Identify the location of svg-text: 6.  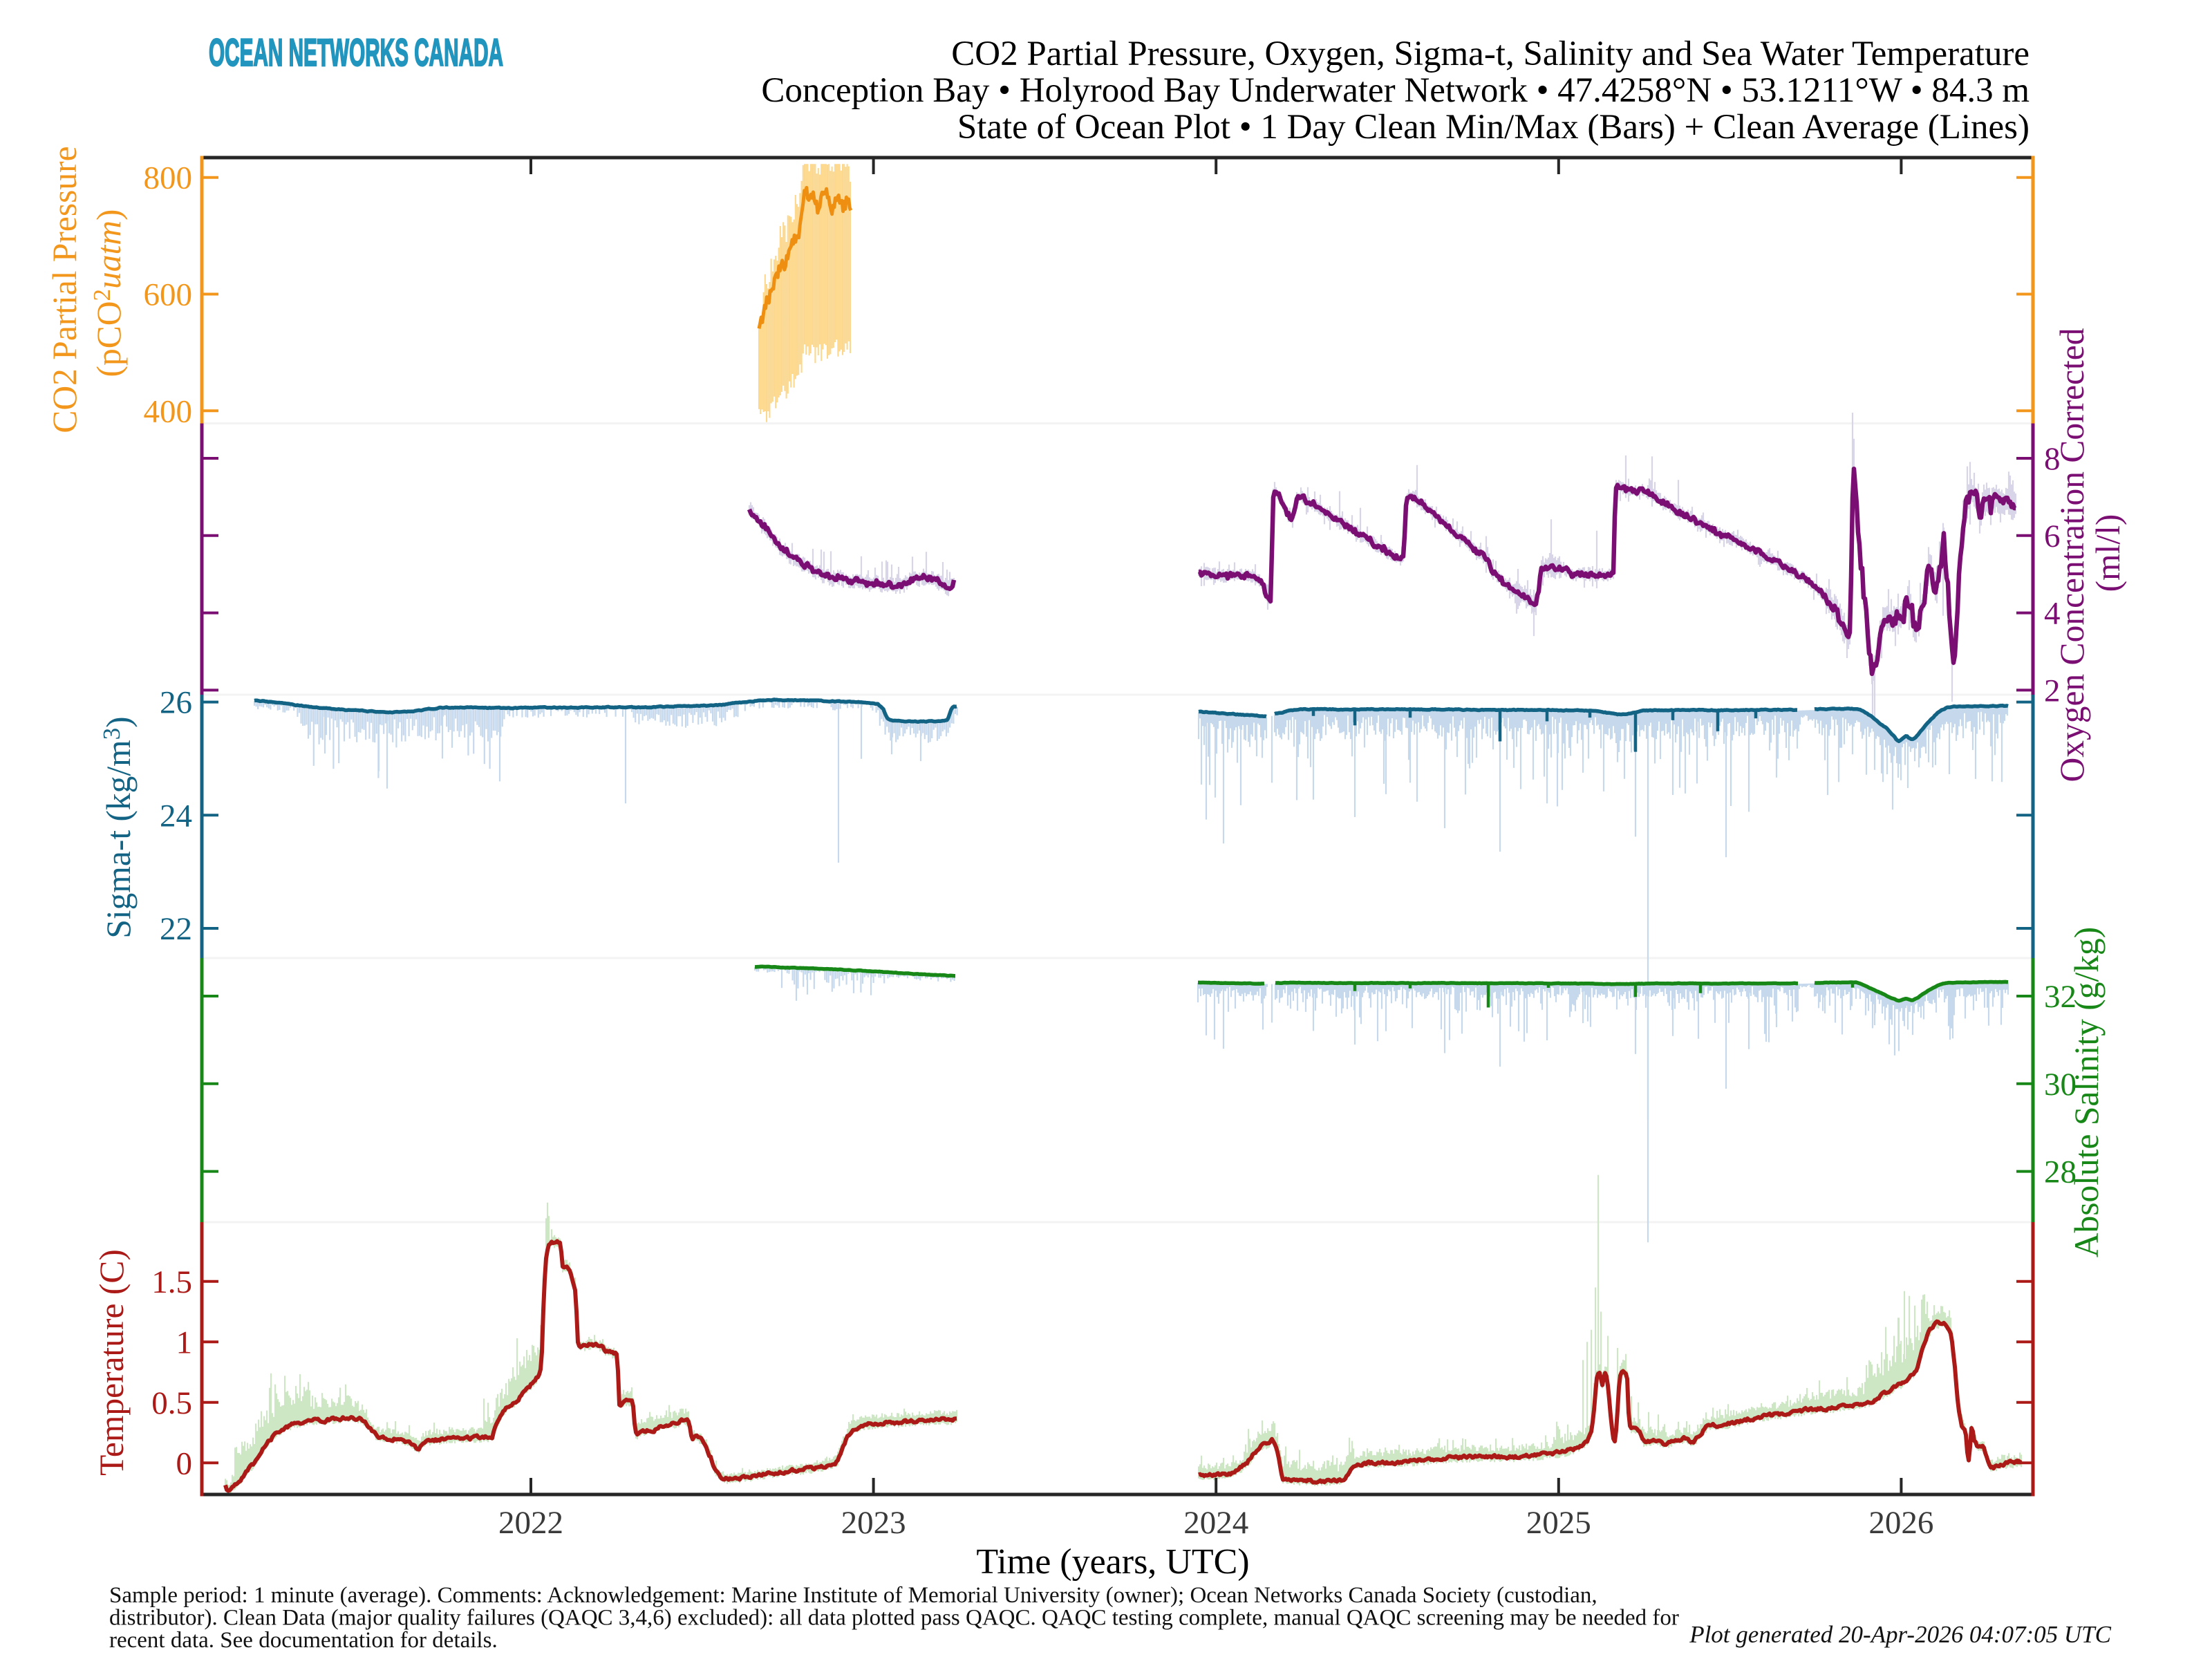
(2052, 536).